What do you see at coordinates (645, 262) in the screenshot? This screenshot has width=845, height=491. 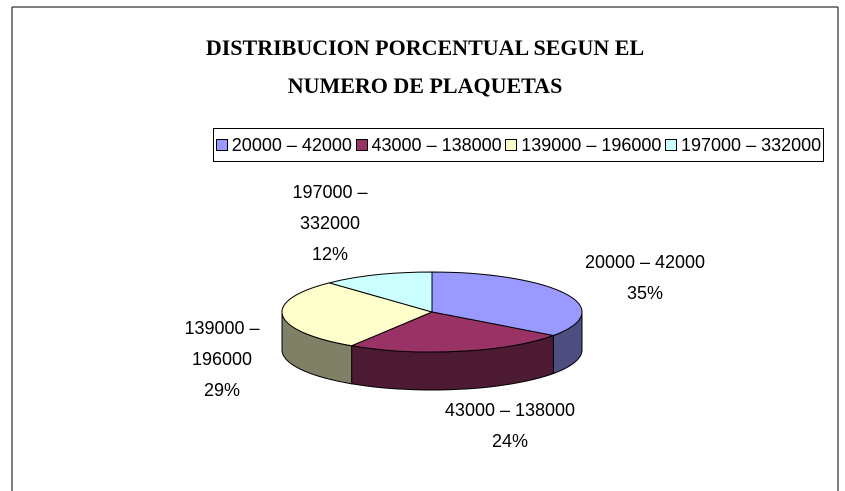 I see `data-label-category: 20000 – 42000` at bounding box center [645, 262].